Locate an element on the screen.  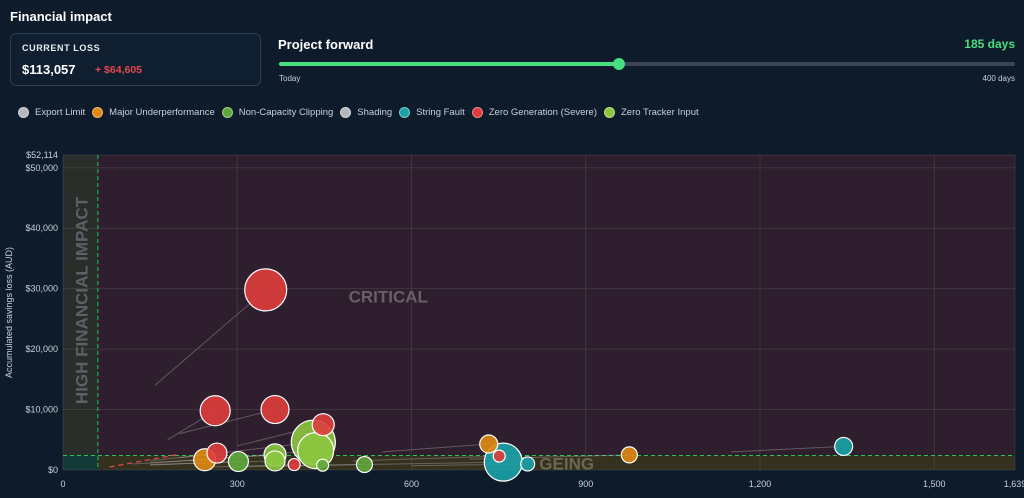
legend-item: Zero Tracker Input is located at coordinates (651, 112).